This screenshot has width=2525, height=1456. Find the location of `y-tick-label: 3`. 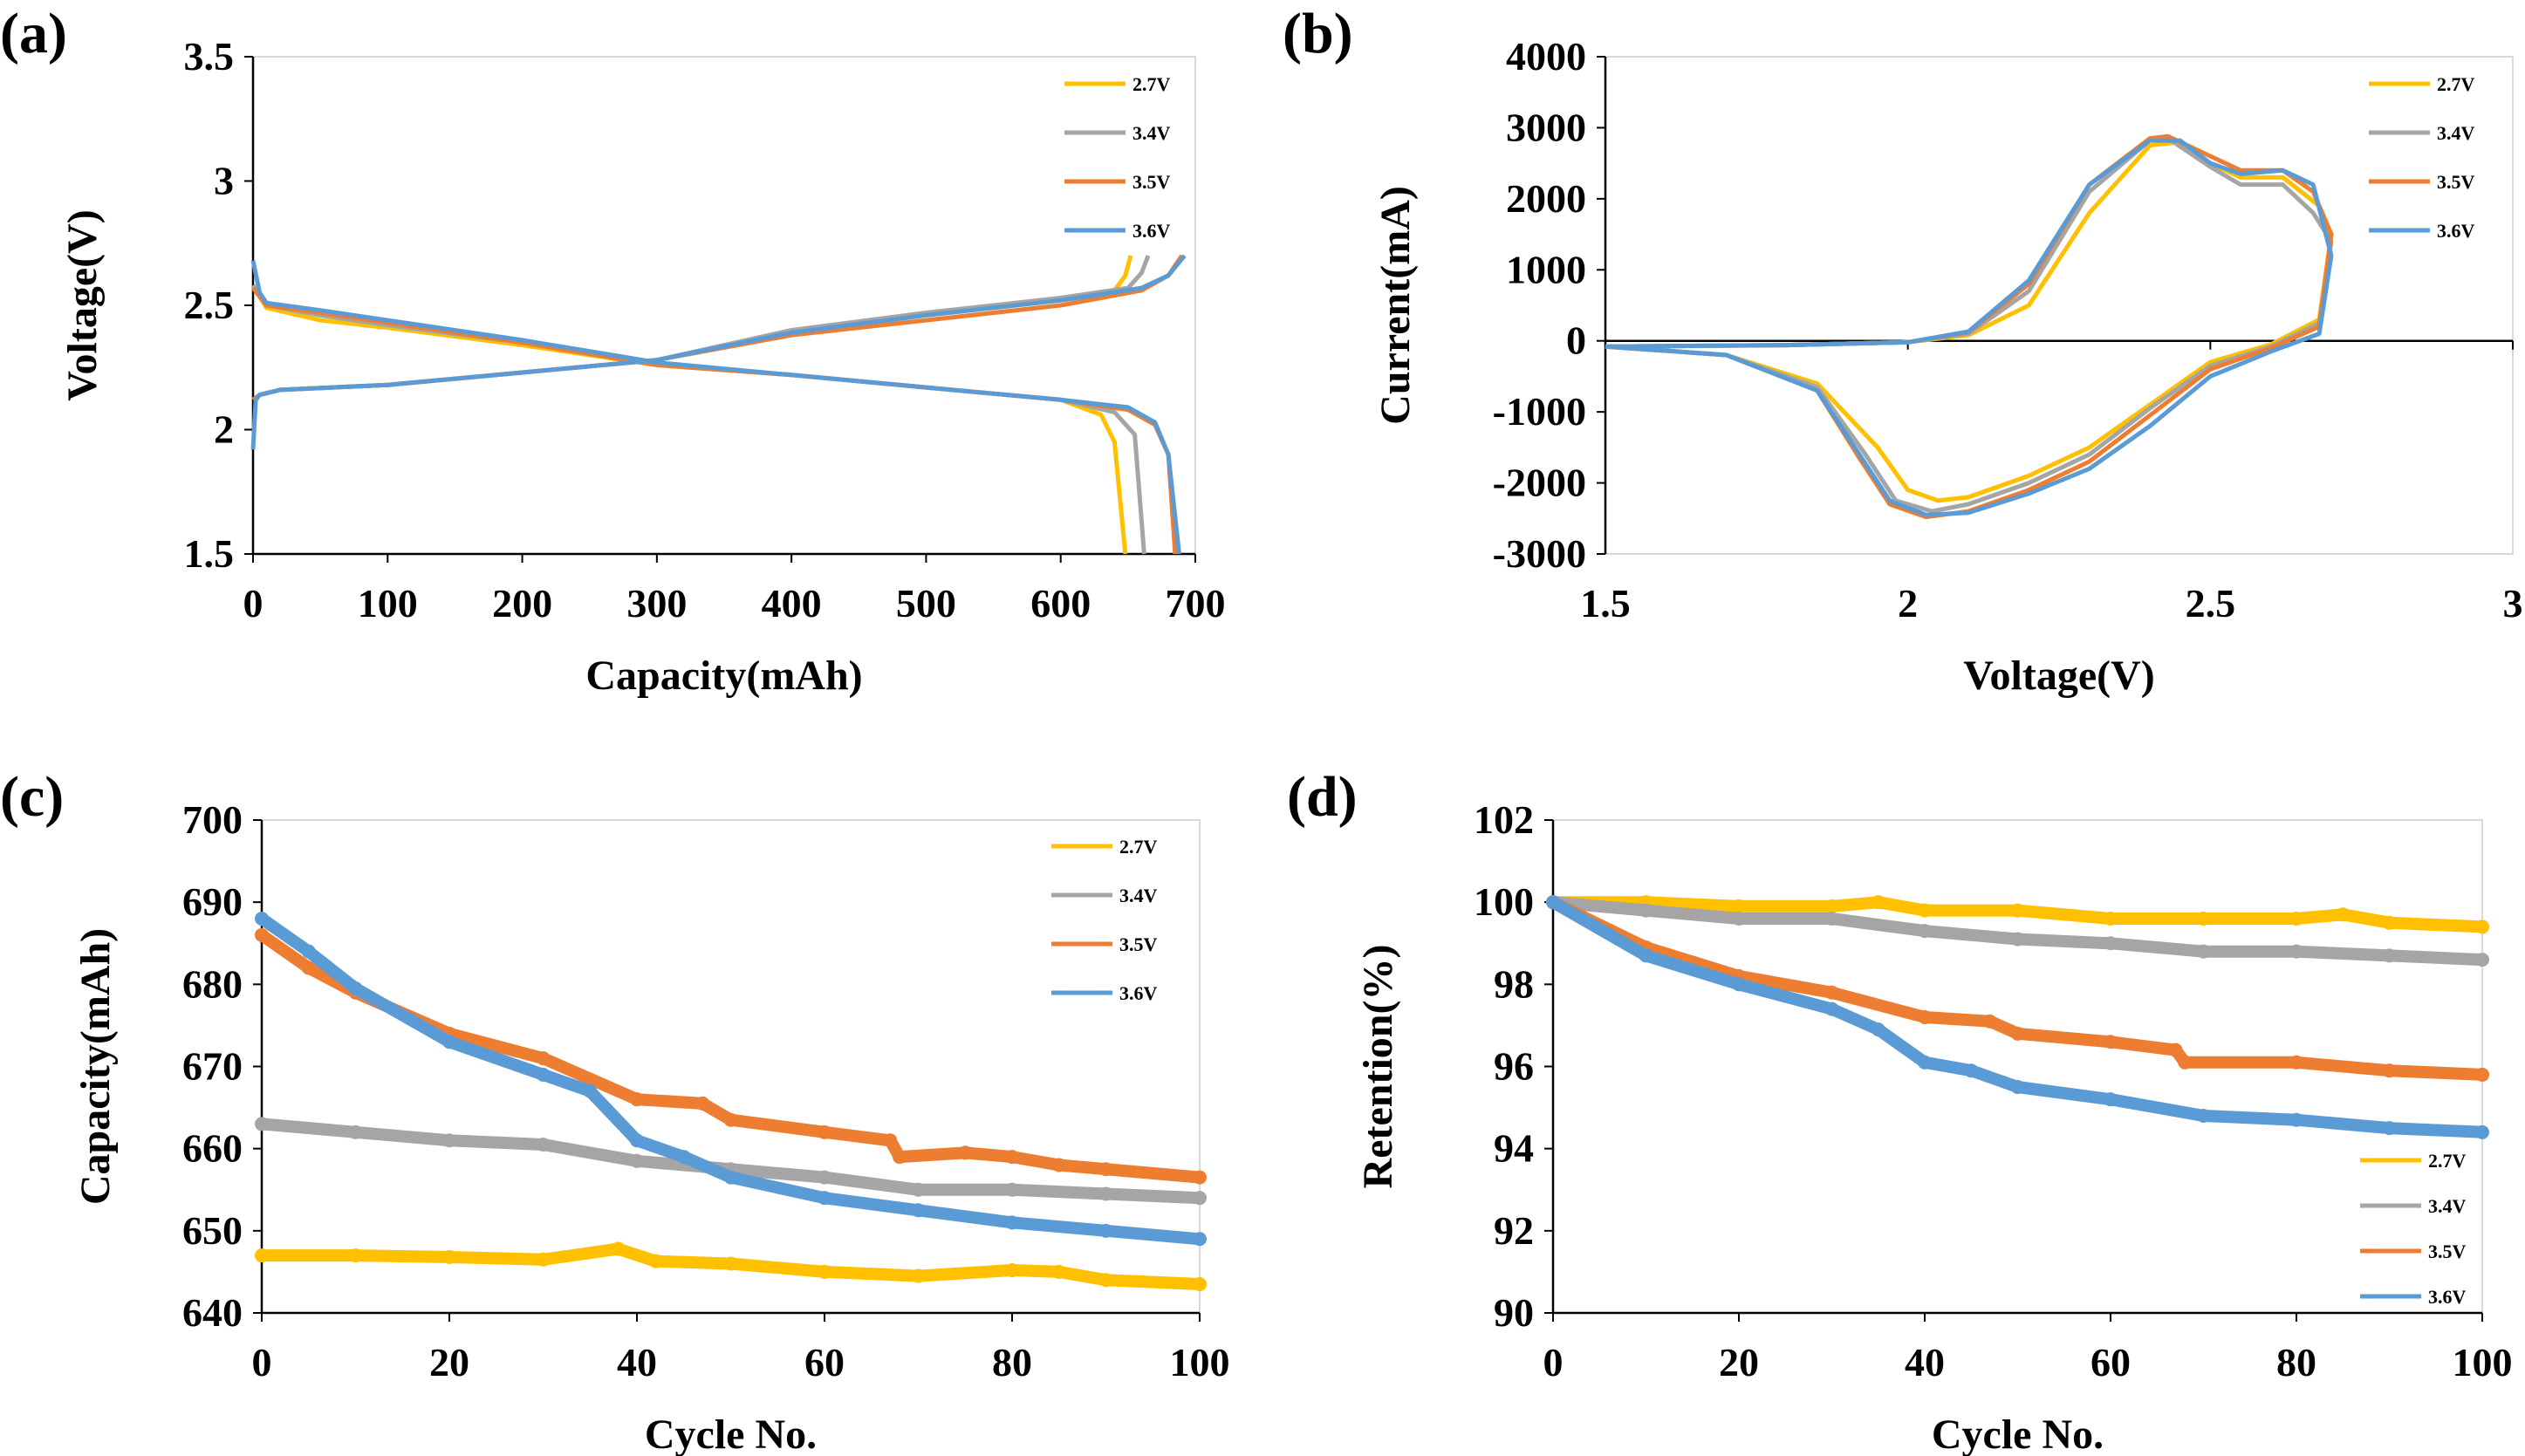

y-tick-label: 3 is located at coordinates (224, 181).